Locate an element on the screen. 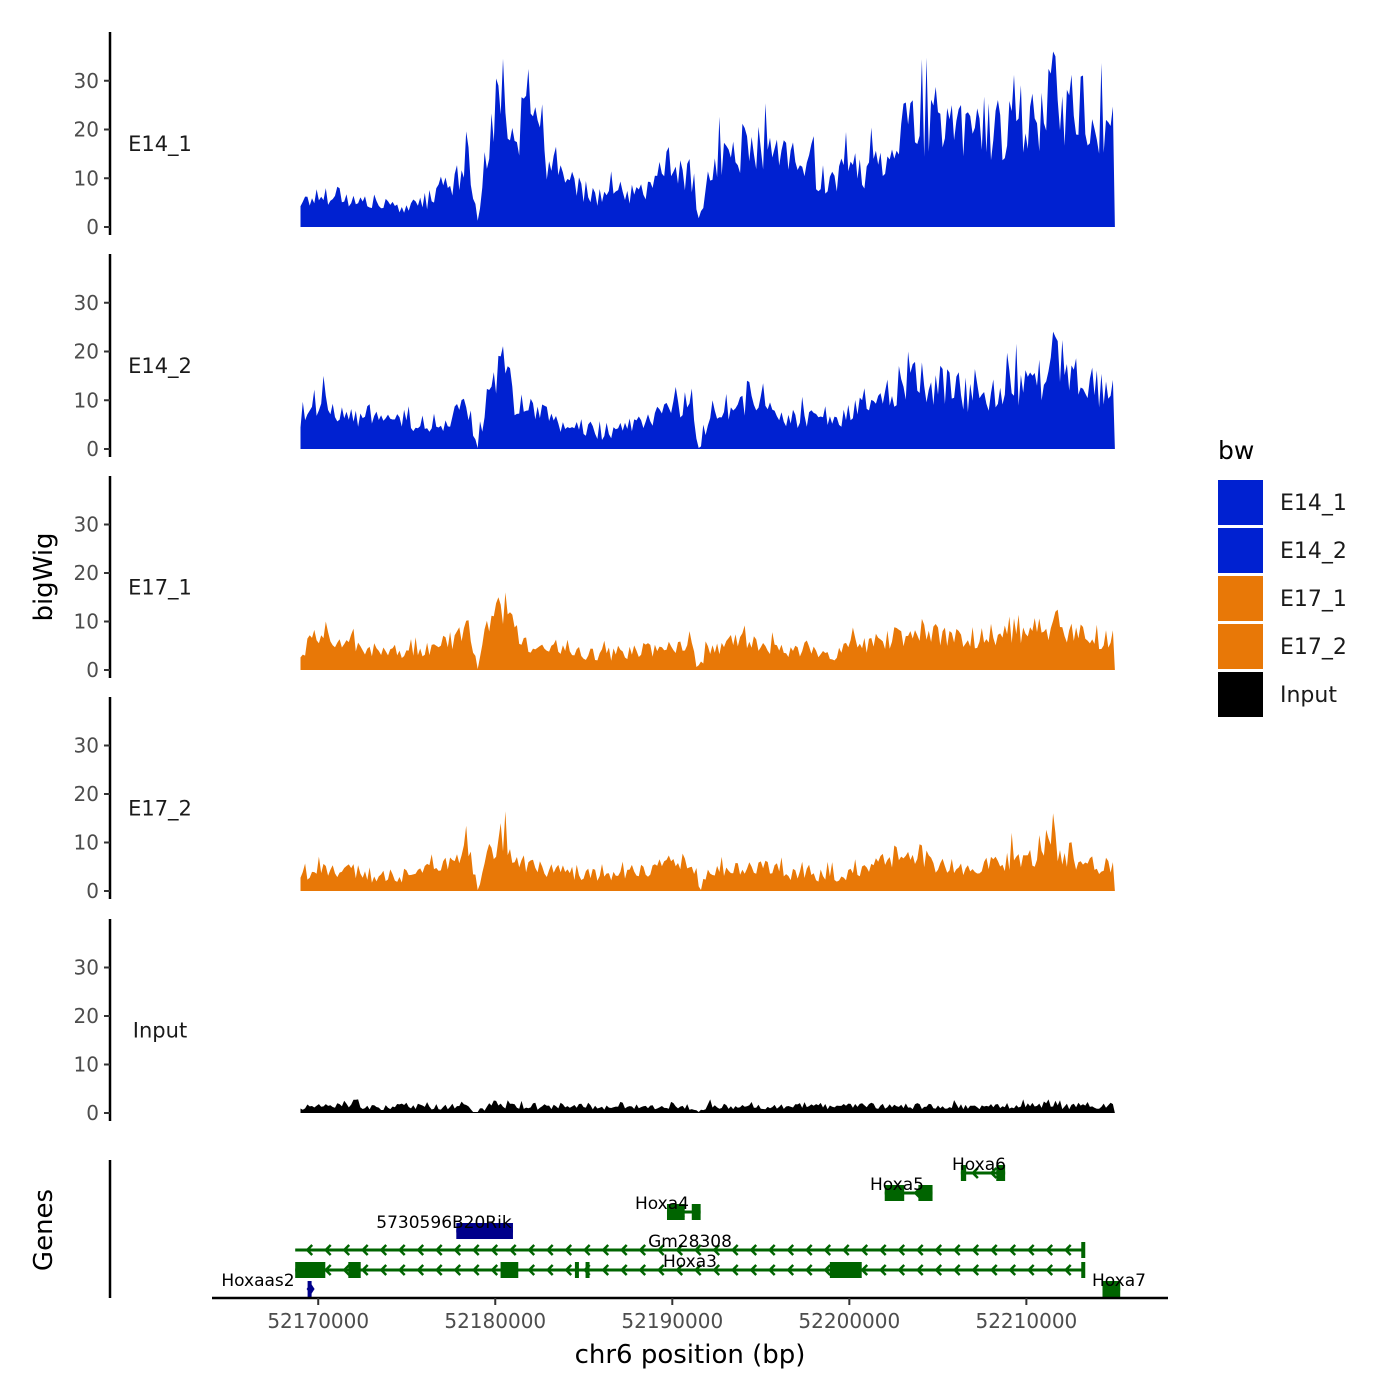  track-e14-2: 0 10 20 30 E14_2 is located at coordinates (594, 357).